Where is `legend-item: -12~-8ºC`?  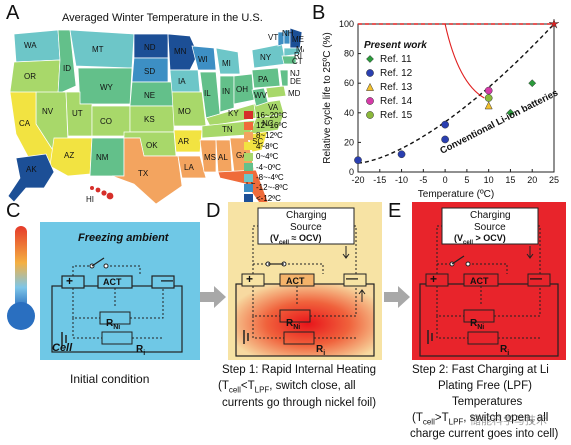 legend-item: -12~-8ºC is located at coordinates (275, 188).